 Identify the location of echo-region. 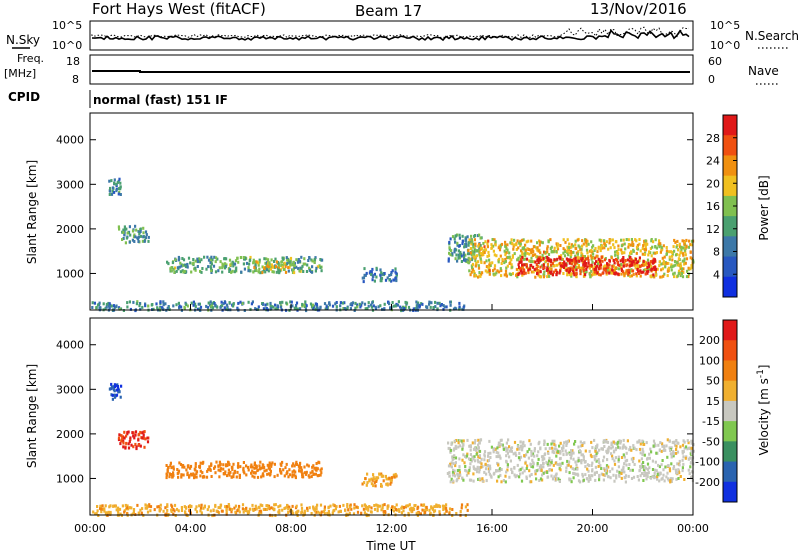
(274, 267).